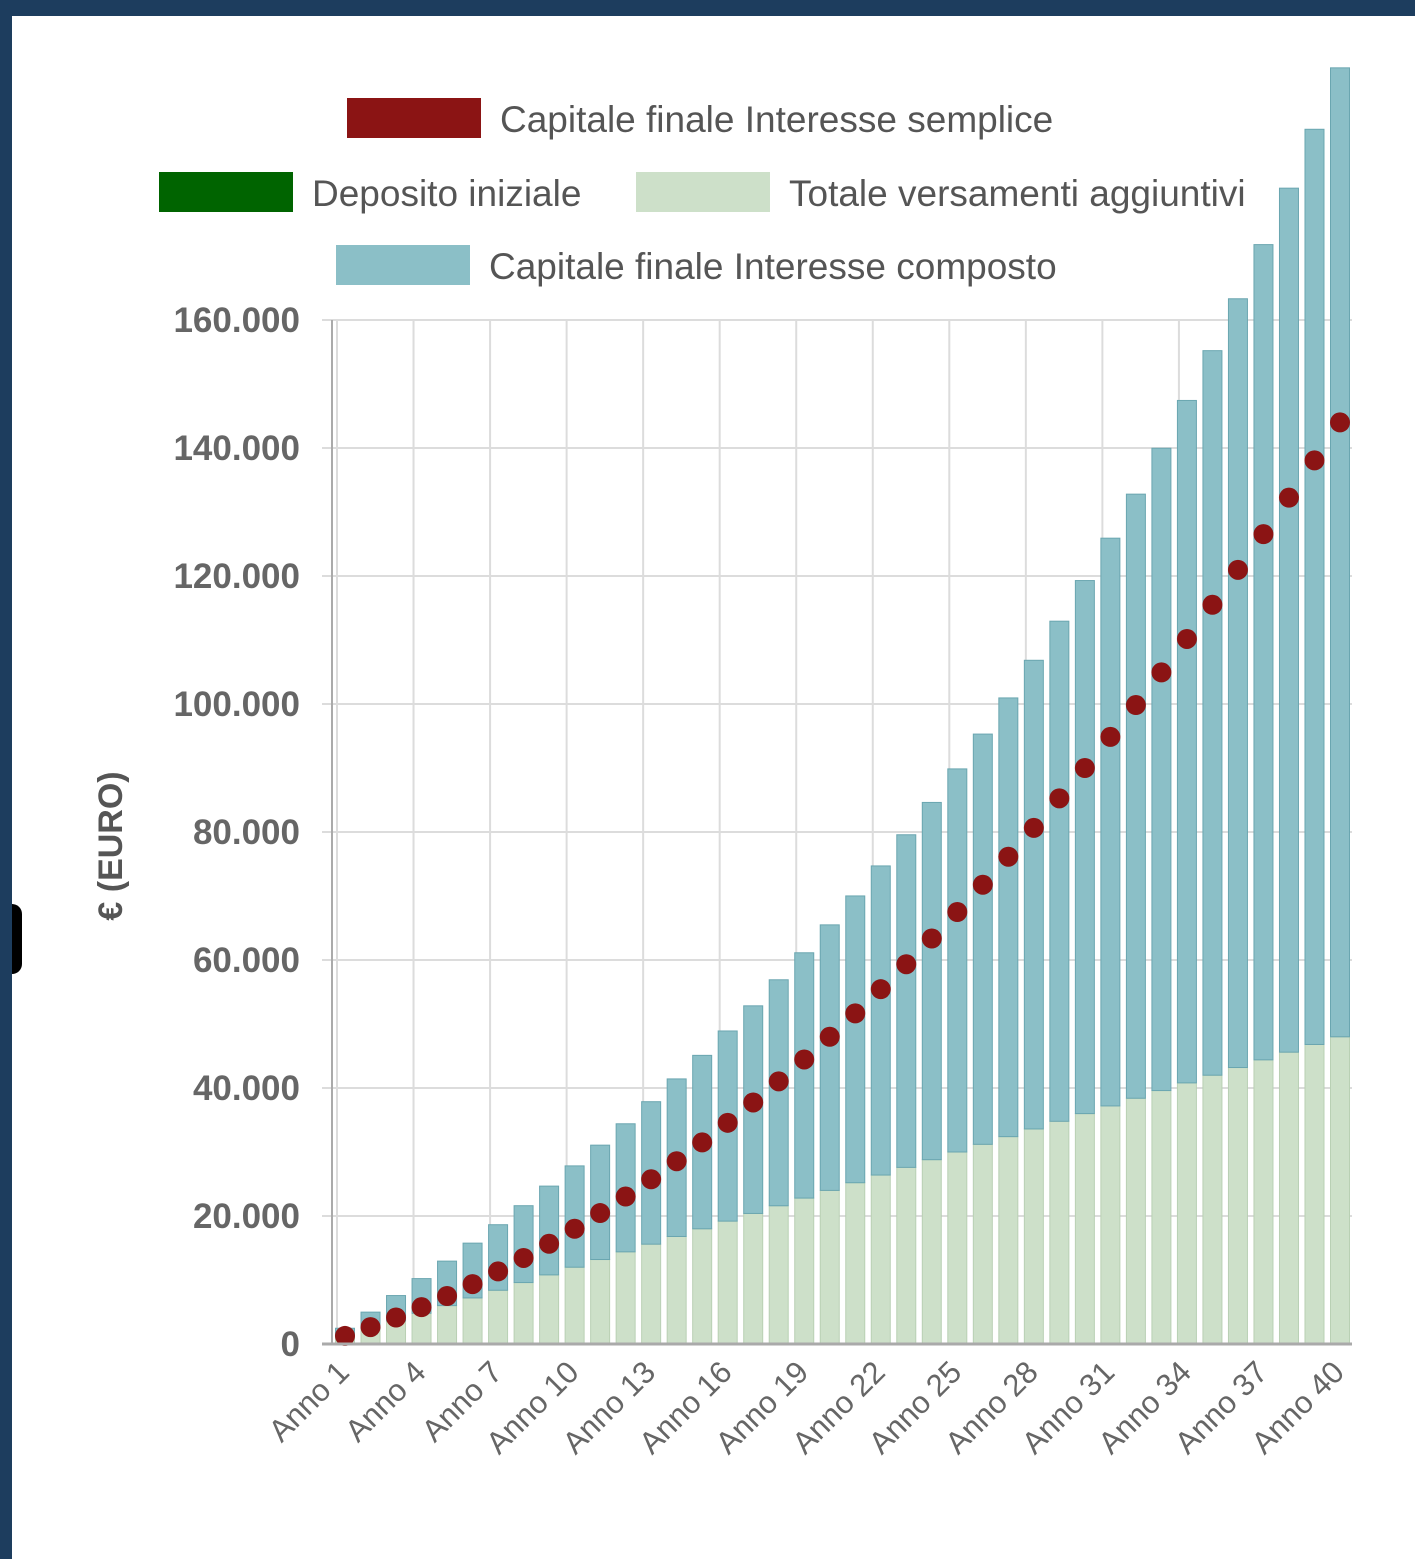 This screenshot has height=1559, width=1415. I want to click on y-tick-label-3: 60.000, so click(246, 960).